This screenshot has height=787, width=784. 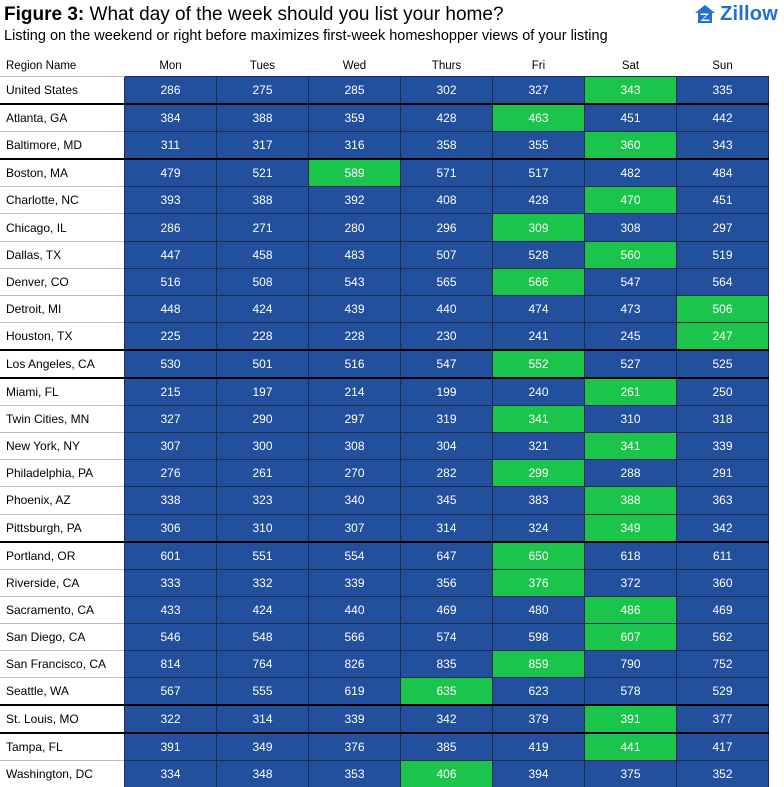 I want to click on value-cell: 343, so click(x=723, y=146).